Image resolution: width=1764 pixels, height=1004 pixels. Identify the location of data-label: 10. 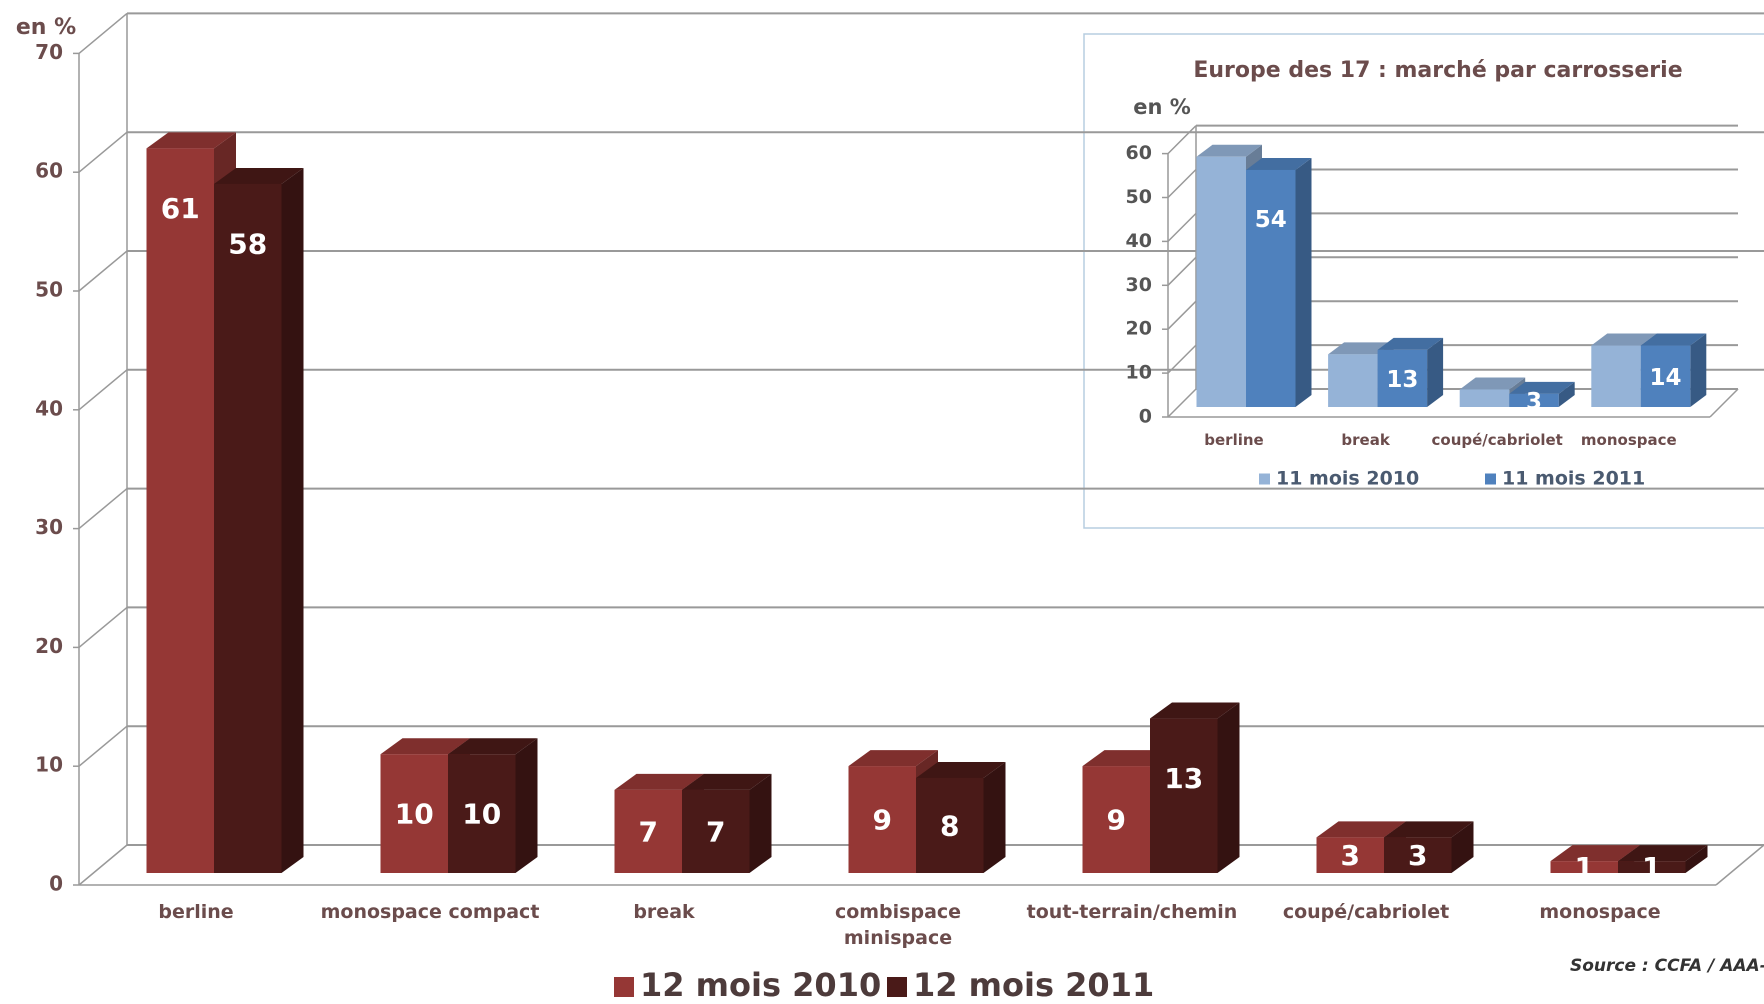
(414, 814).